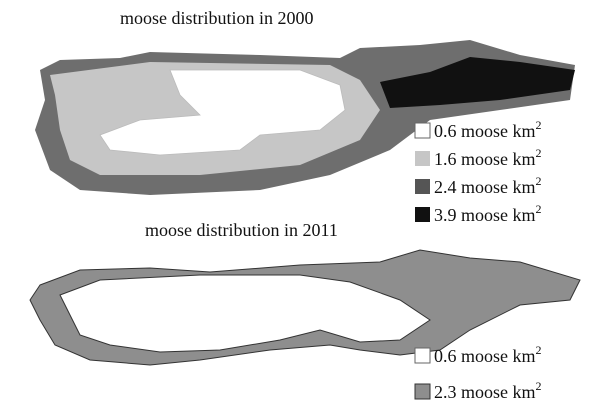  Describe the element at coordinates (241, 230) in the screenshot. I see `panel-title: moose distribution in 2011` at that location.